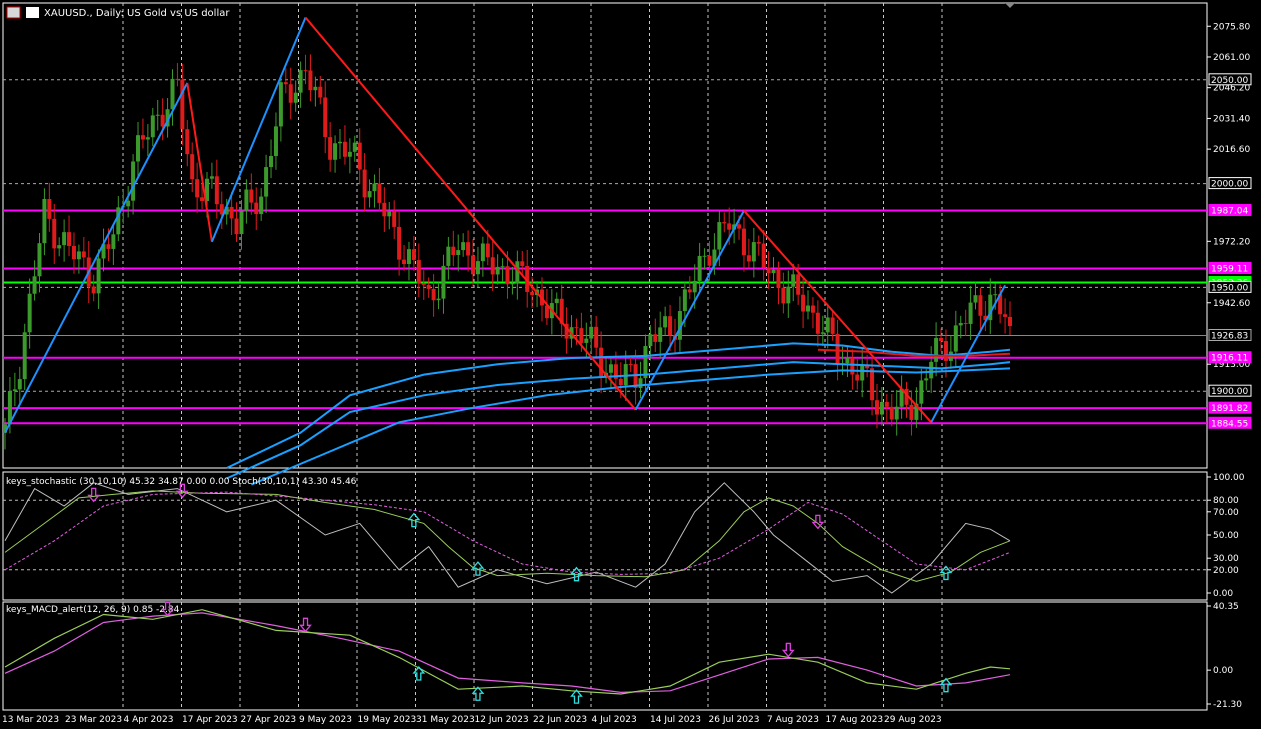  Describe the element at coordinates (507, 652) in the screenshot. I see `macd-pane: keys_MACD_alert(12, 26, 9) 0.85 -2.84` at that location.